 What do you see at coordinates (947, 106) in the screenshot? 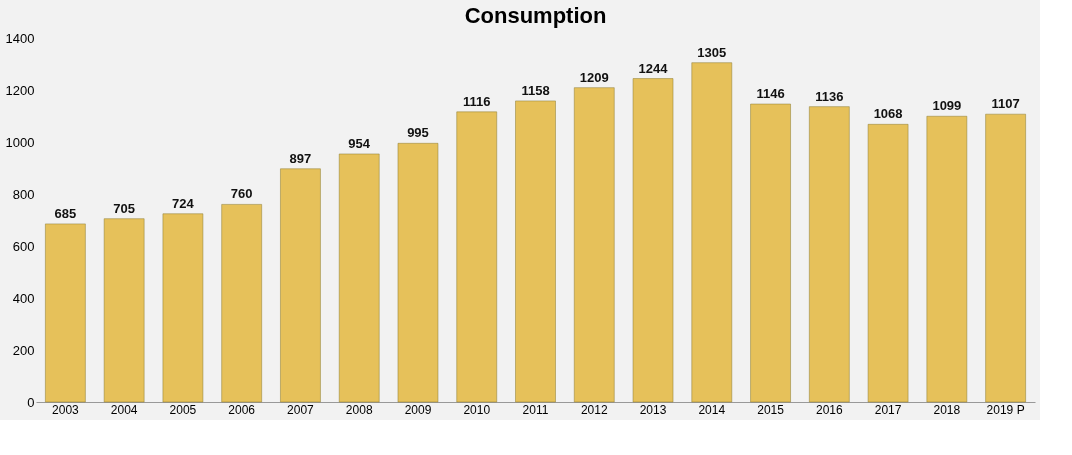
I see `data-label: 1099` at bounding box center [947, 106].